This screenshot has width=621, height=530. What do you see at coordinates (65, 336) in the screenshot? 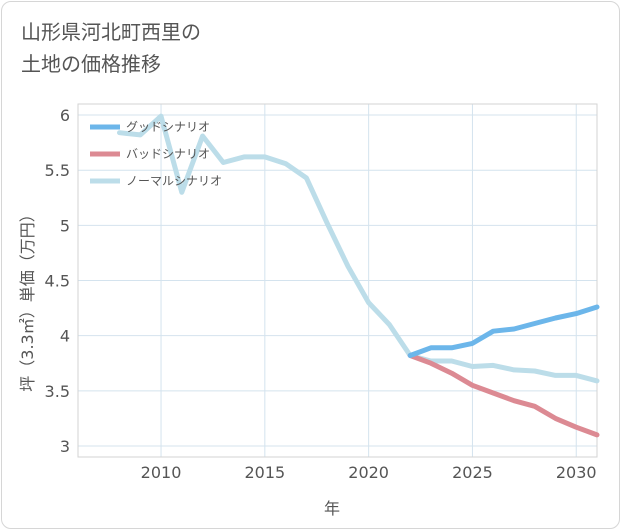
I see `y-tick-label: 4` at bounding box center [65, 336].